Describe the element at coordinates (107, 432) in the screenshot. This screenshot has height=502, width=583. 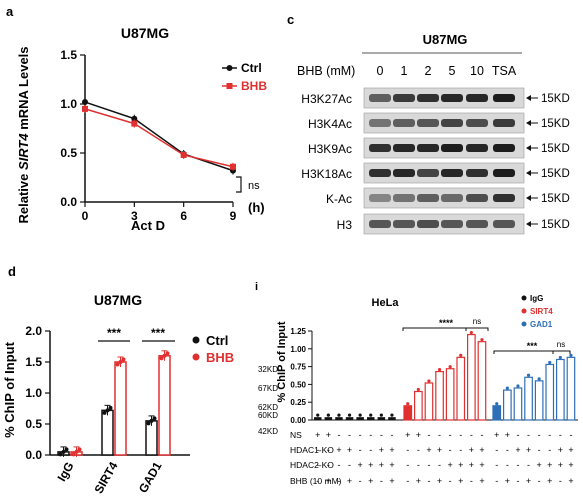
I see `panel-d-bar-ctrl` at that location.